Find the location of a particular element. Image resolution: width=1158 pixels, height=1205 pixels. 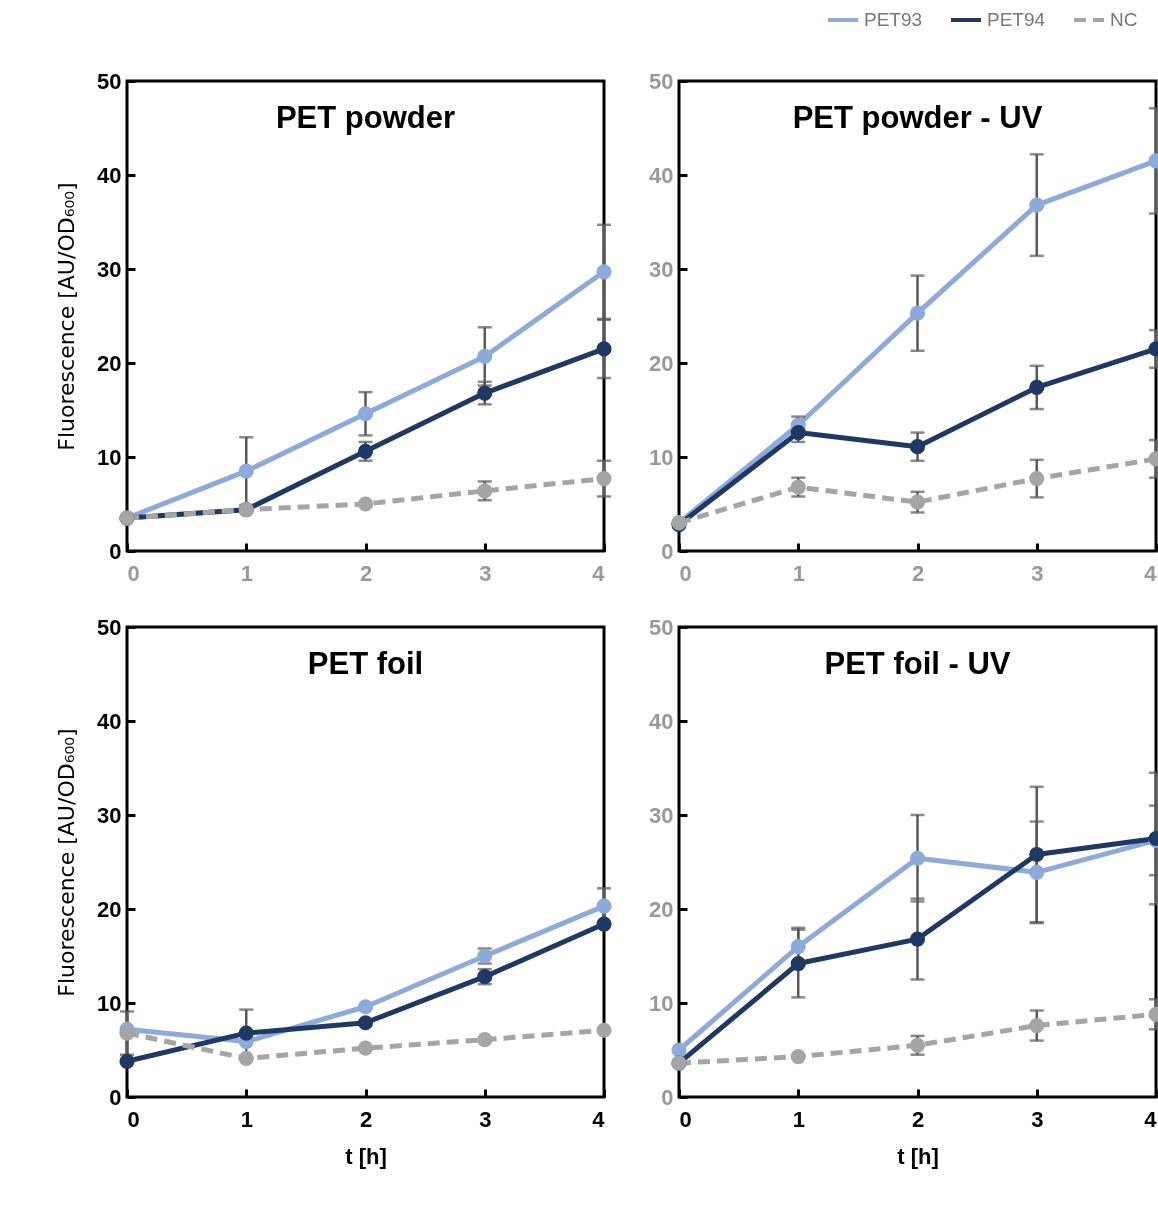

text: PET powder - UV is located at coordinates (917, 117).